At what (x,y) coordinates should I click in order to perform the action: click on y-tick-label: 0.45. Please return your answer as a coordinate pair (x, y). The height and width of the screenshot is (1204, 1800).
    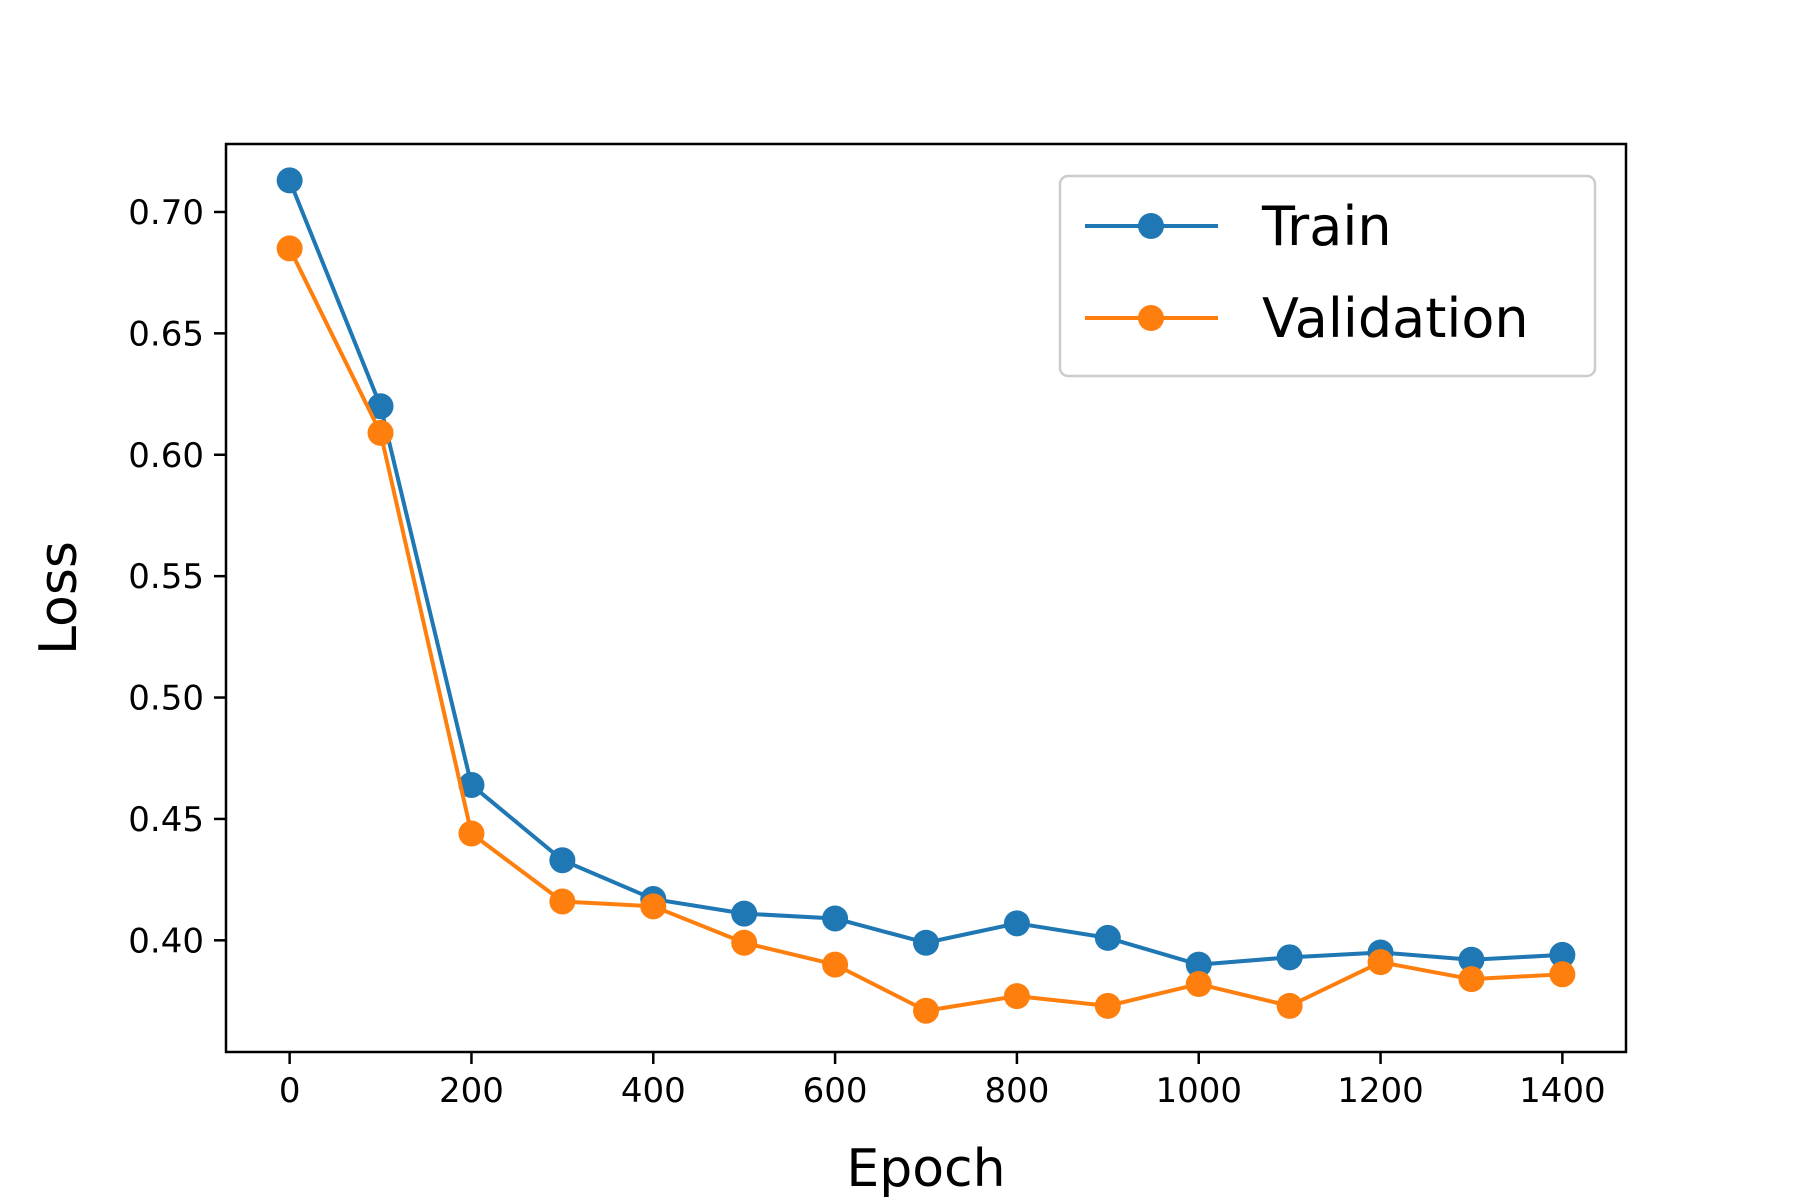
    Looking at the image, I should click on (166, 820).